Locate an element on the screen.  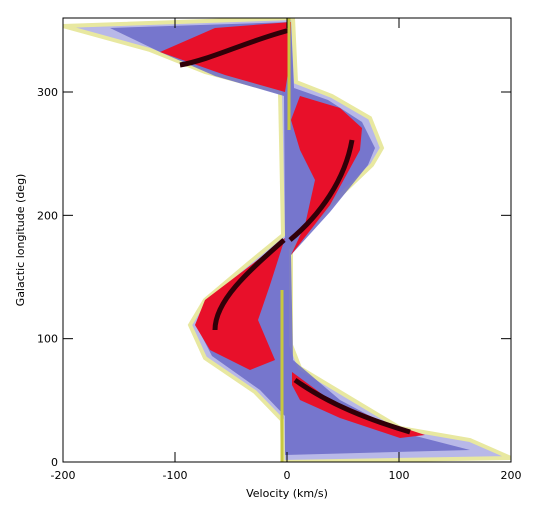
x-tick-label: 0 is located at coordinates (287, 475).